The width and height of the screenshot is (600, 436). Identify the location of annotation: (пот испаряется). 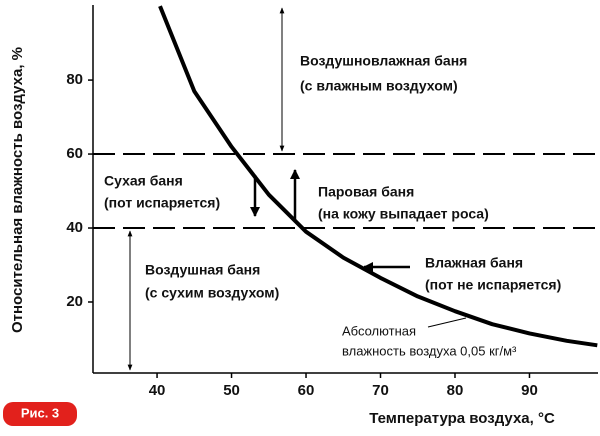
(162, 203).